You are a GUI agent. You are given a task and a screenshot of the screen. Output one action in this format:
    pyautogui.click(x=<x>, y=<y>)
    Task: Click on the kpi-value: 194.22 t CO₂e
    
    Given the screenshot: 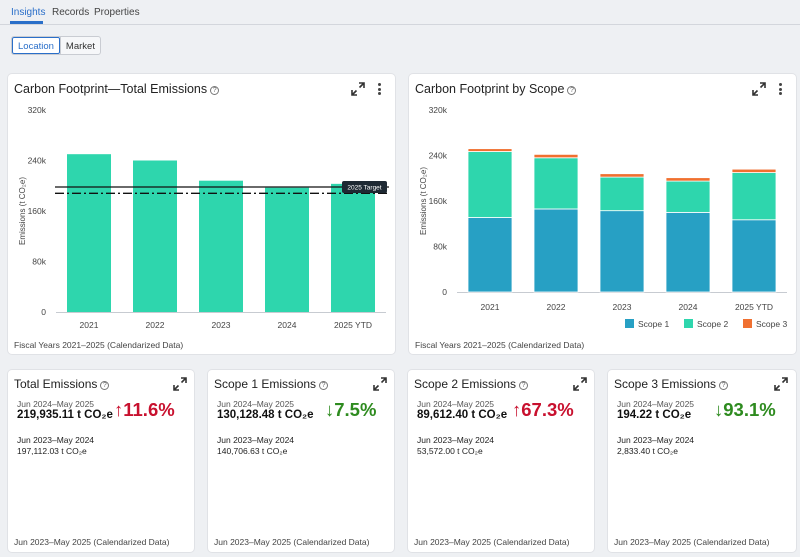 What is the action you would take?
    pyautogui.click(x=654, y=415)
    